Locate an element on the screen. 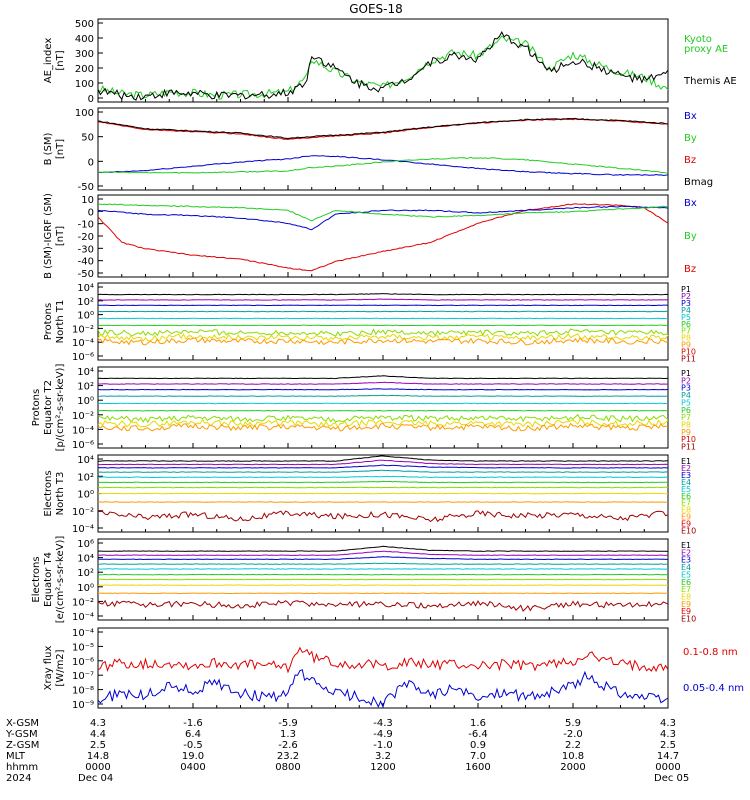 This screenshot has width=750, height=800. legend-entry: E5 is located at coordinates (686, 489).